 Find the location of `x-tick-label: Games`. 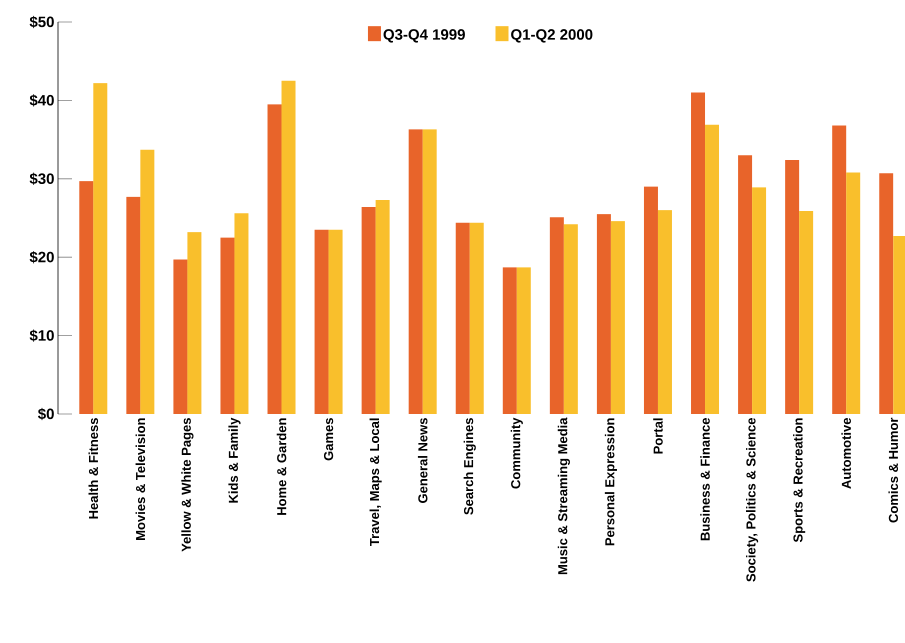

x-tick-label: Games is located at coordinates (329, 439).